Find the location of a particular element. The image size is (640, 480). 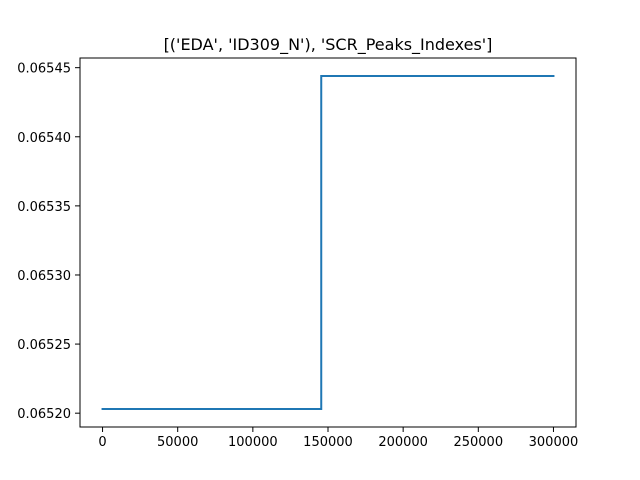

y-tick-label: 0.06520 is located at coordinates (44, 414).